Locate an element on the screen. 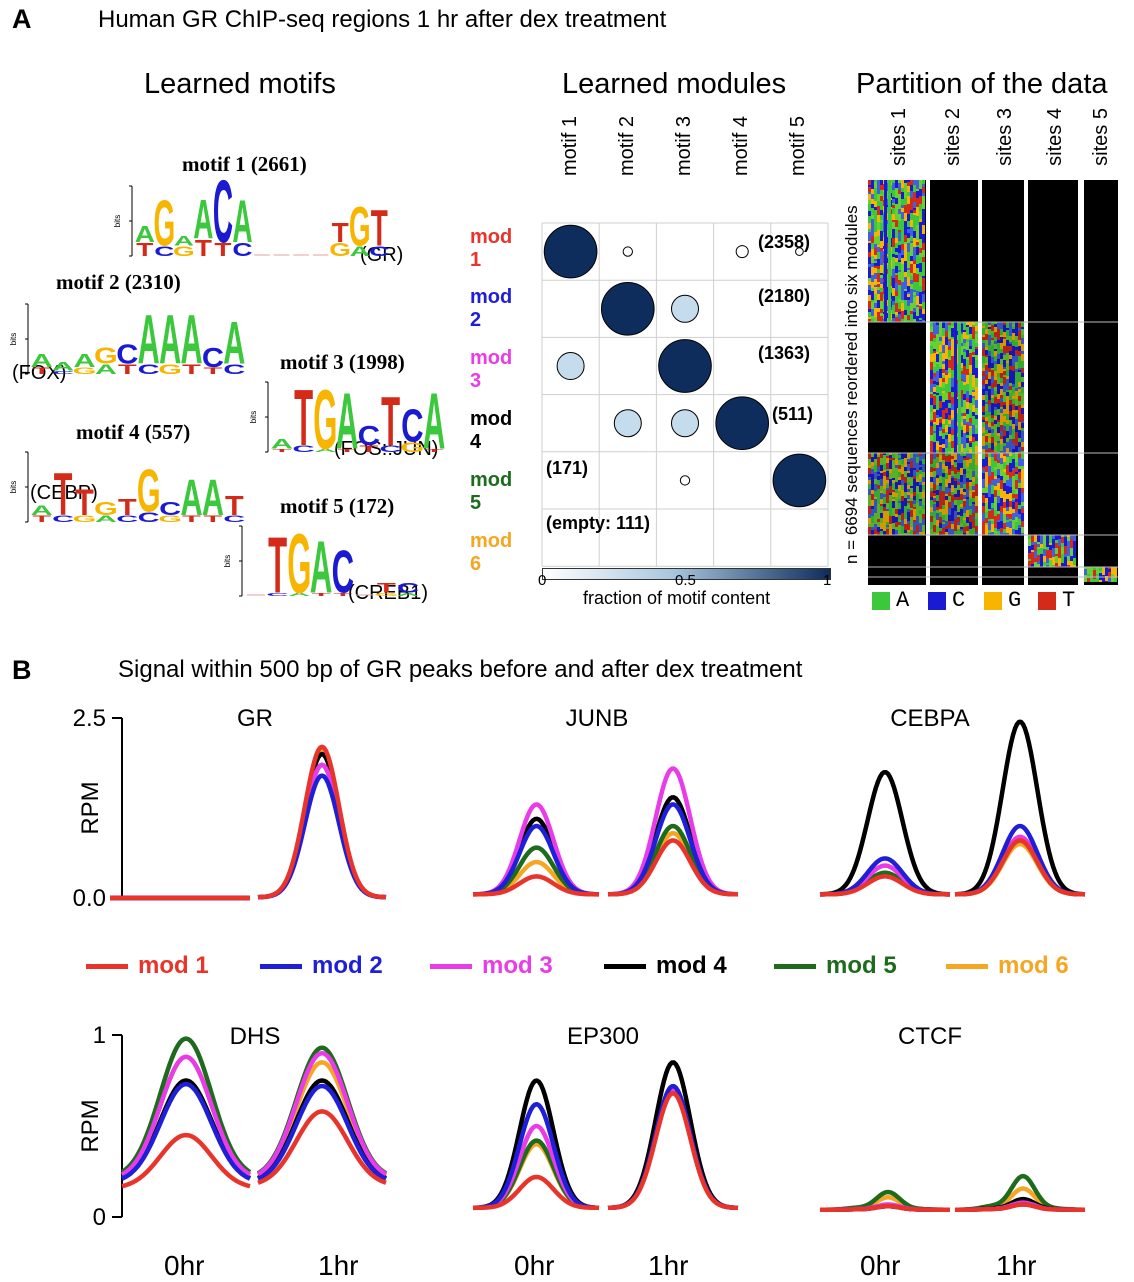 Image resolution: width=1134 pixels, height=1282 pixels. profile-line-mod2 is located at coordinates (322, 1132).